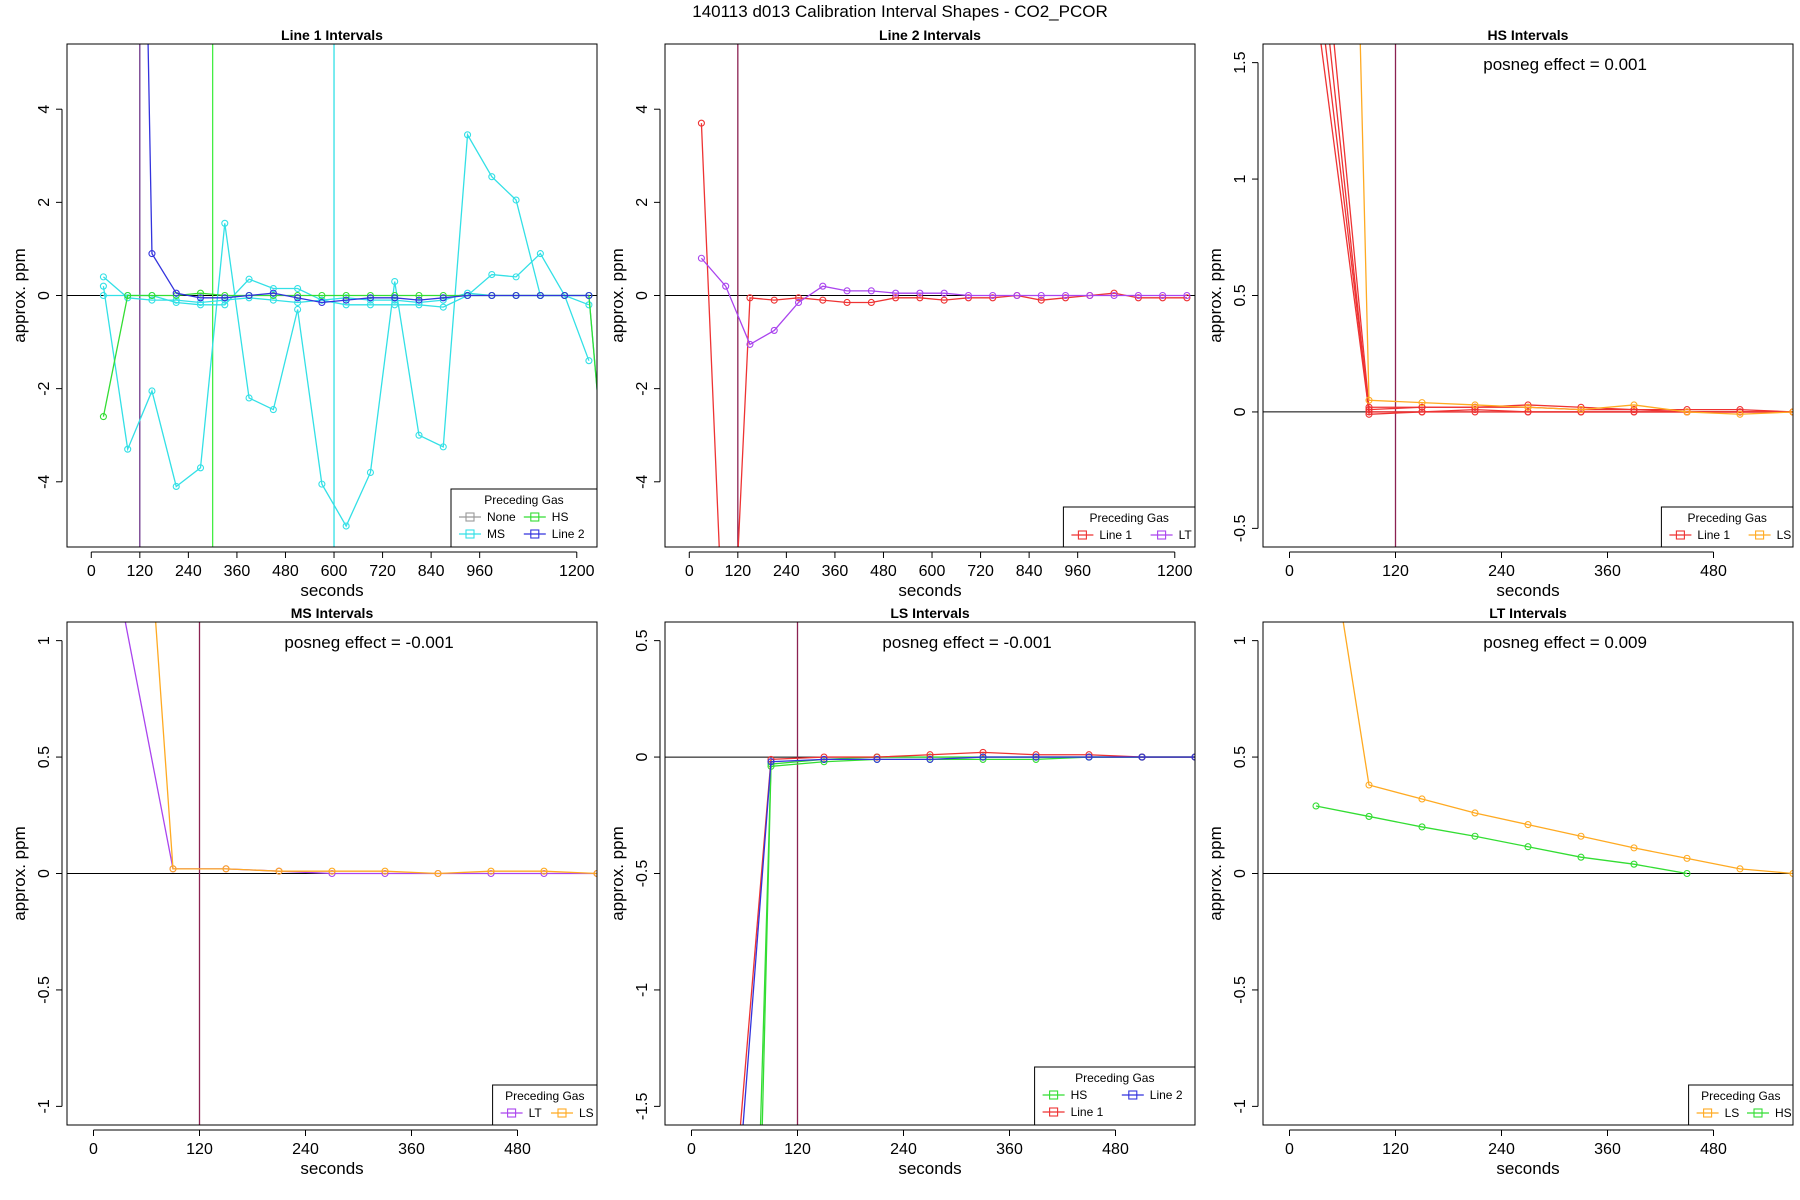  What do you see at coordinates (382, 571) in the screenshot?
I see `x-tick-label: 720` at bounding box center [382, 571].